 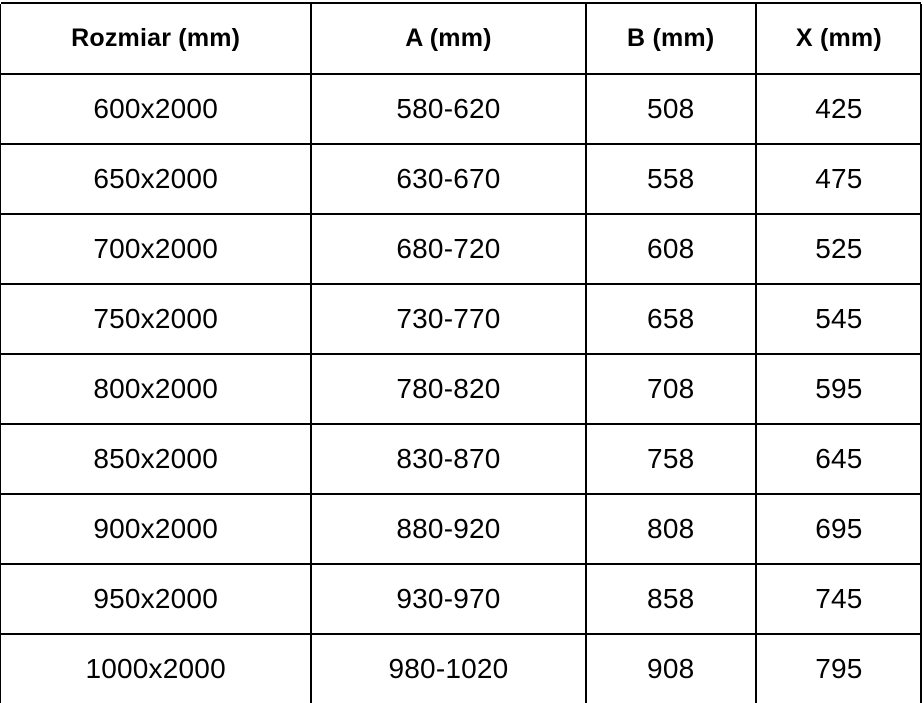 What do you see at coordinates (157, 529) in the screenshot?
I see `cell-size: 900x2000` at bounding box center [157, 529].